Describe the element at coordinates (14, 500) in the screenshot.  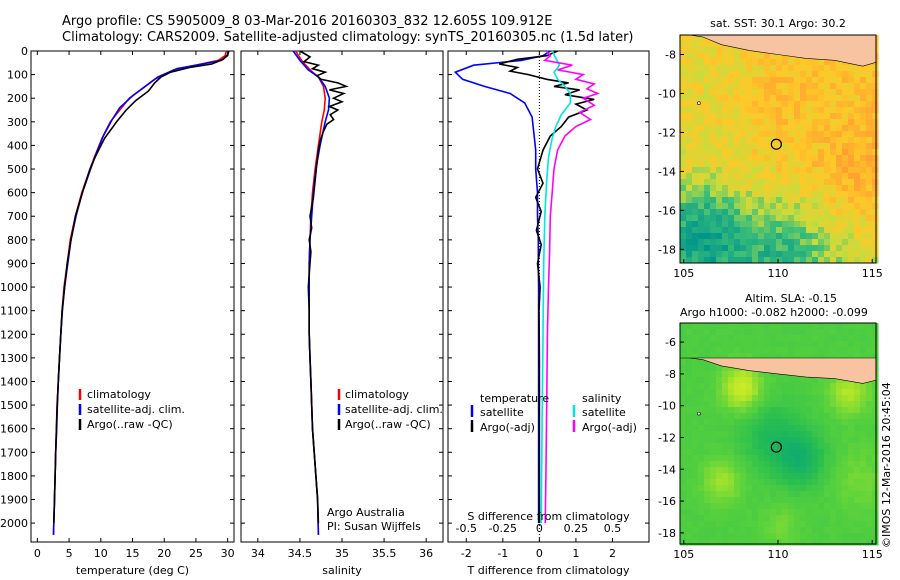
I see `y-tick-label: 1900` at that location.